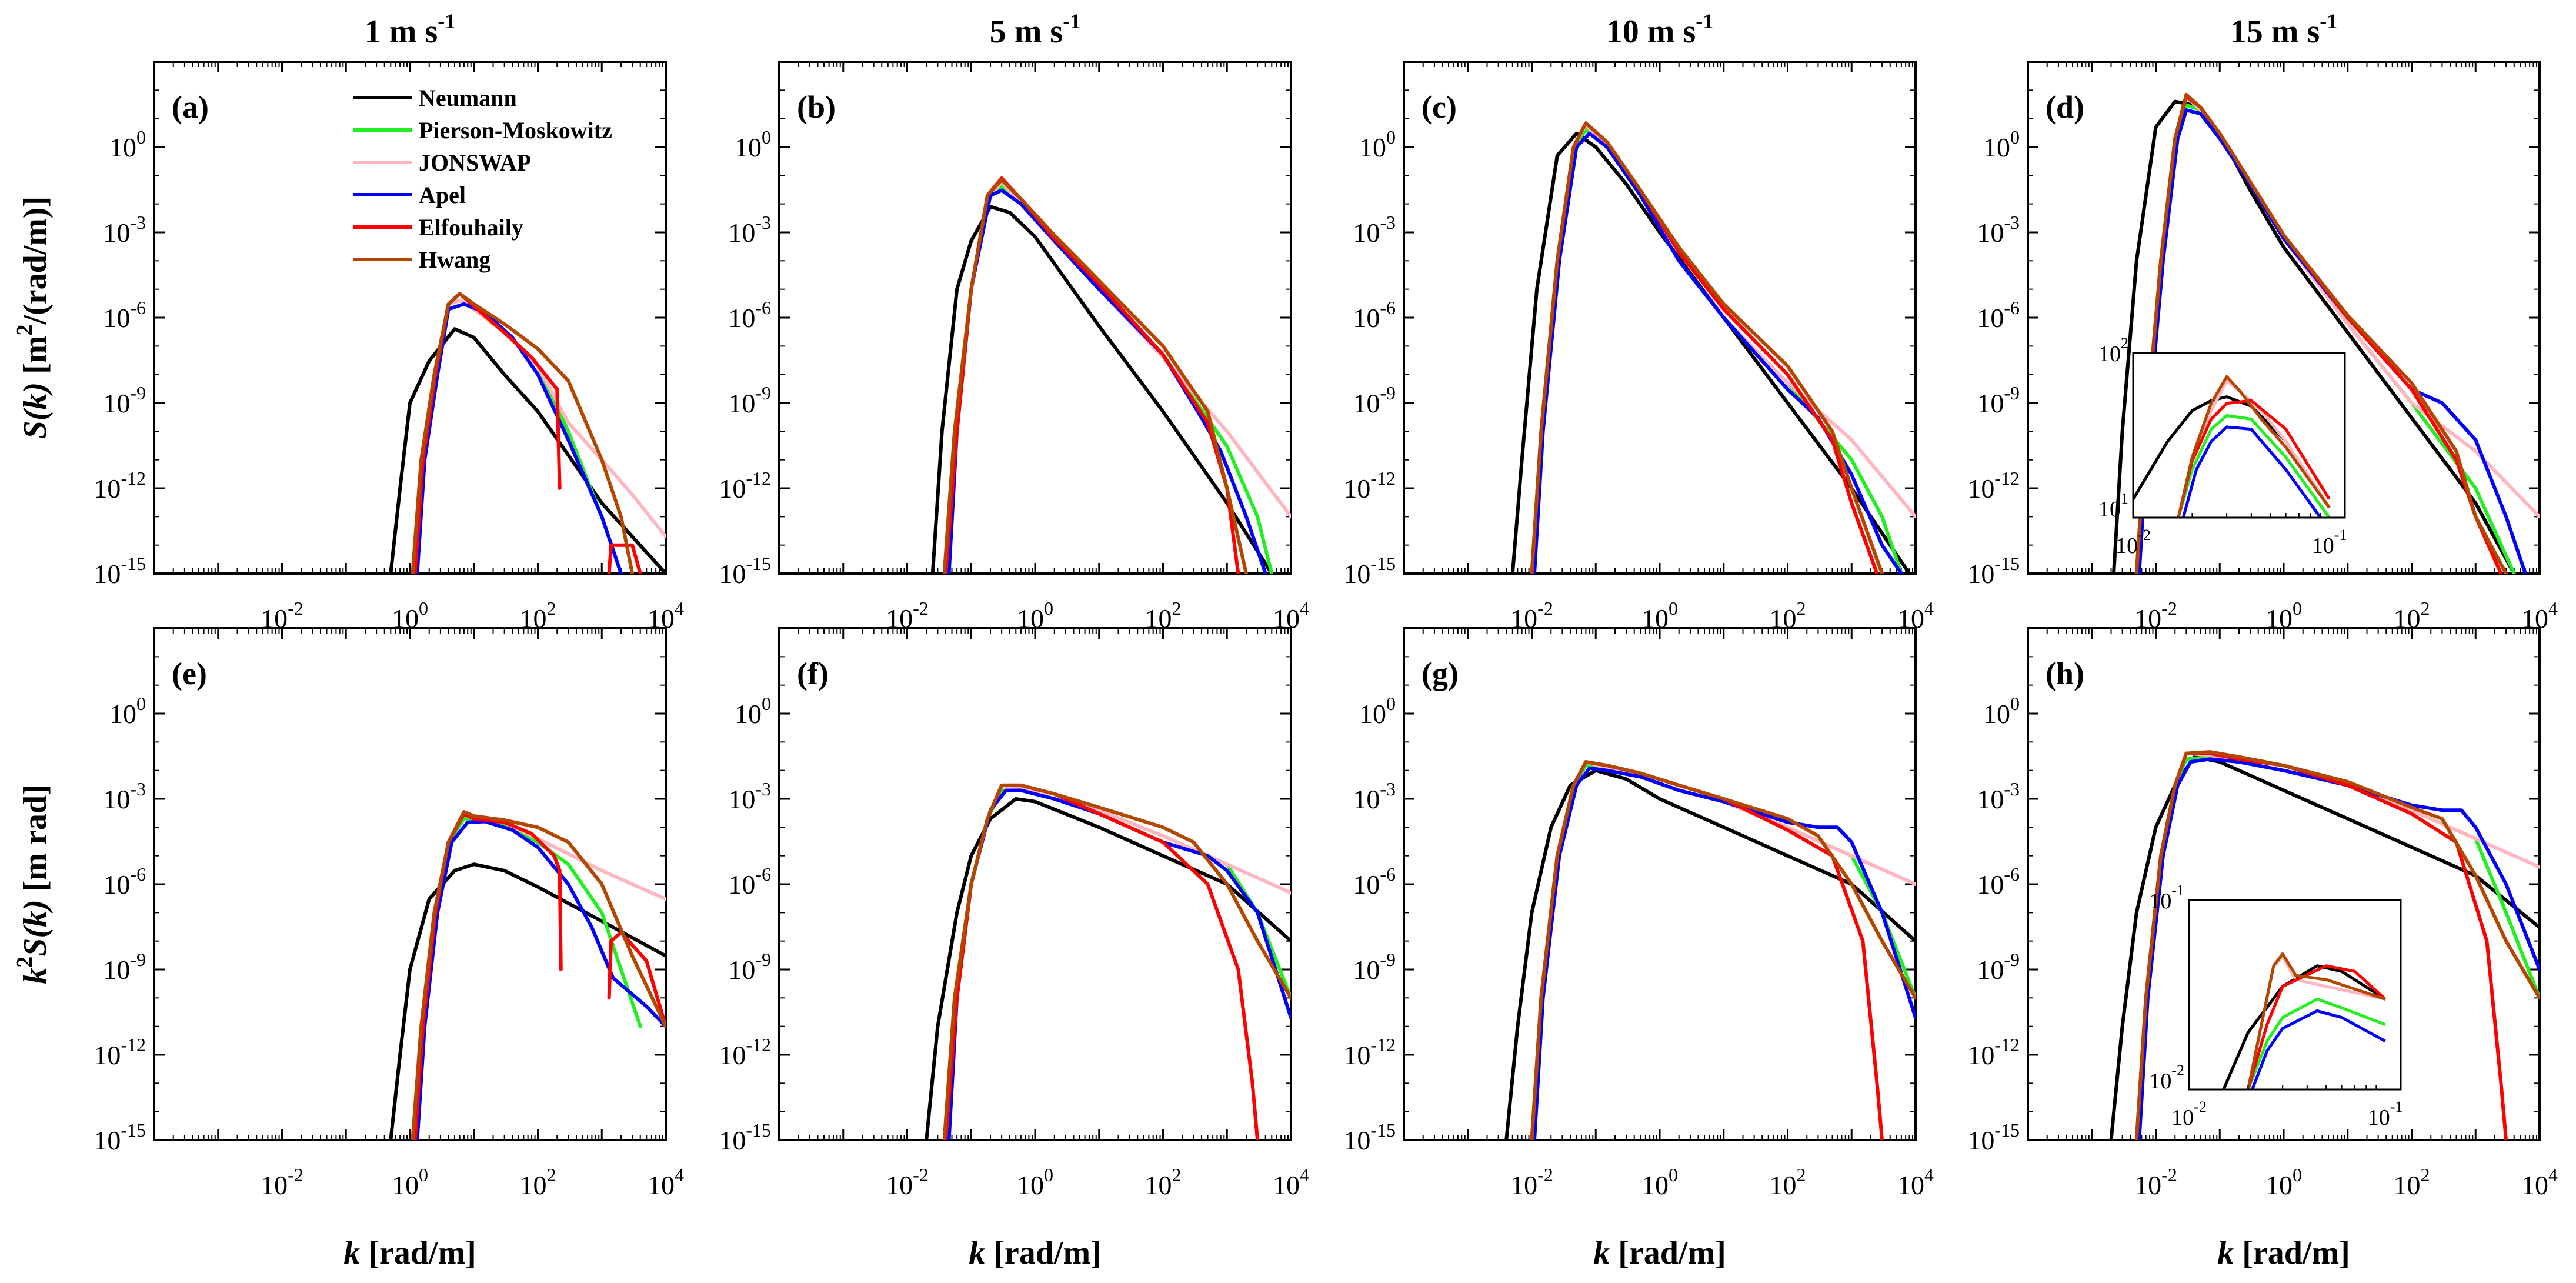 Image resolution: width=2576 pixels, height=1283 pixels. I want to click on inset-y-tick-label: 10⁻², so click(2166, 1078).